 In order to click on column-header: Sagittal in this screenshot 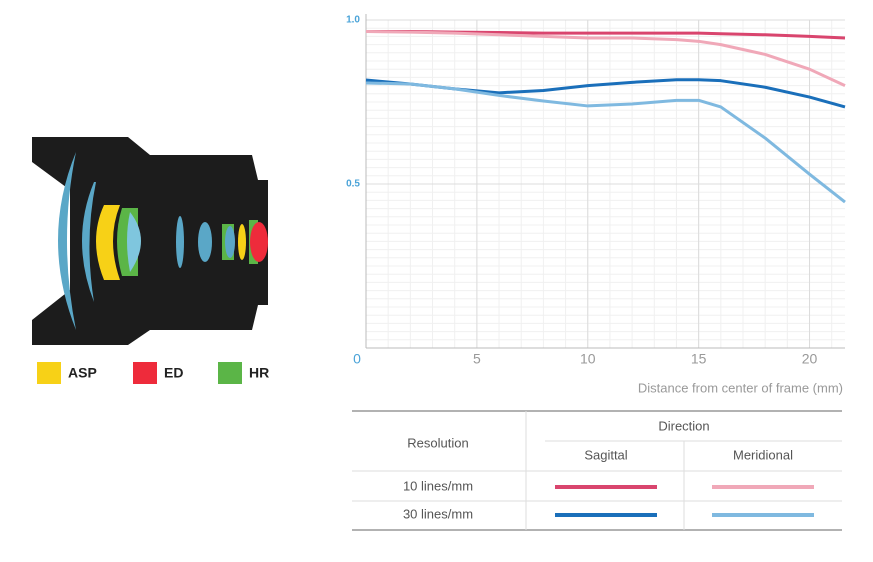, I will do `click(605, 454)`.